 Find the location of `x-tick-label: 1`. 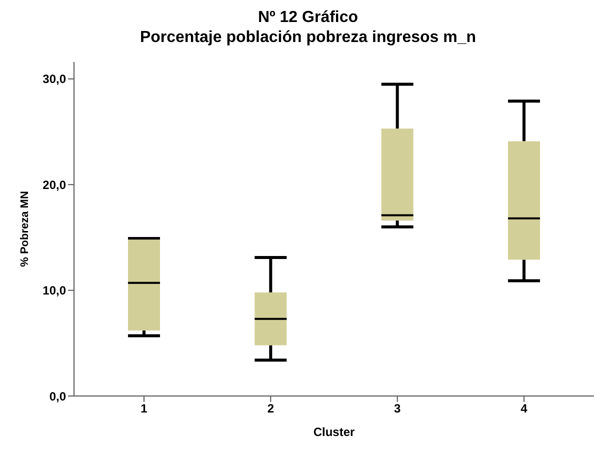

x-tick-label: 1 is located at coordinates (144, 409).